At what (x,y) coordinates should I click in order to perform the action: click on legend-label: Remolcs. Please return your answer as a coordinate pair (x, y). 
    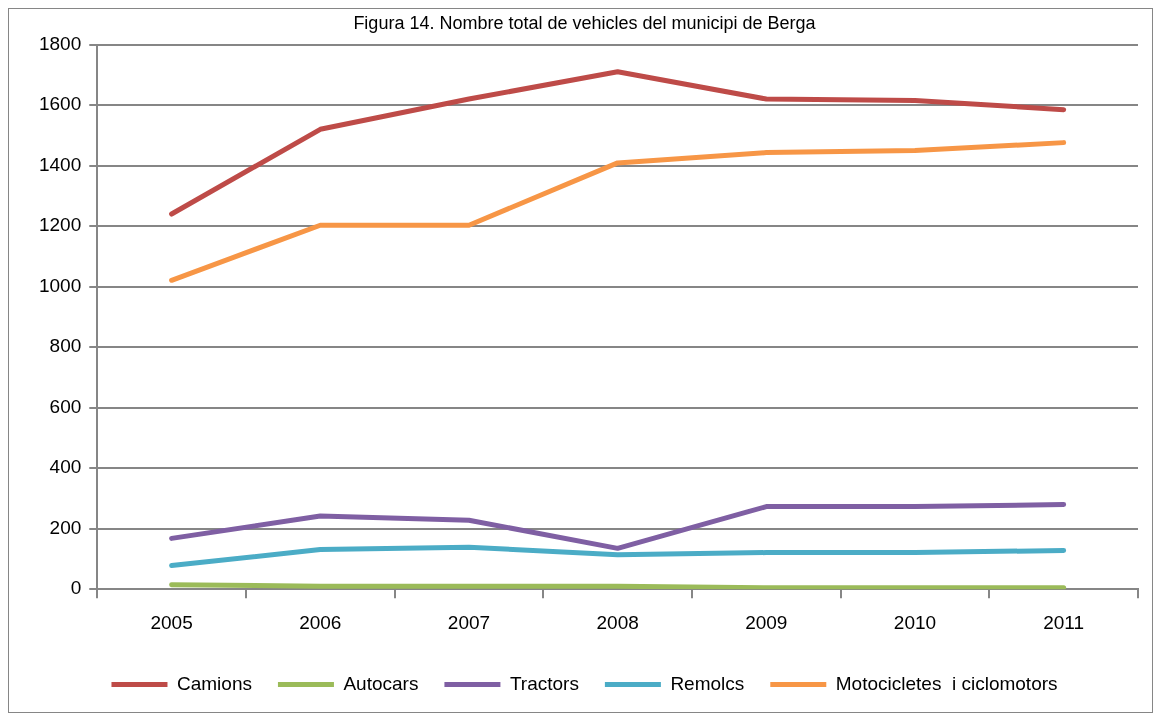
    Looking at the image, I should click on (707, 683).